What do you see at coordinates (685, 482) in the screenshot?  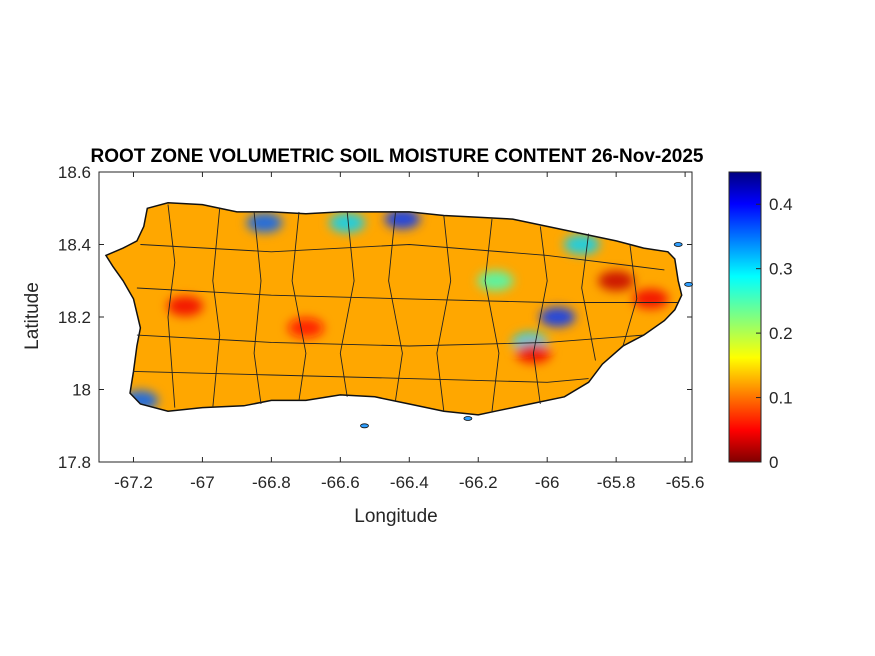 I see `x-tick-label: -65.6` at bounding box center [685, 482].